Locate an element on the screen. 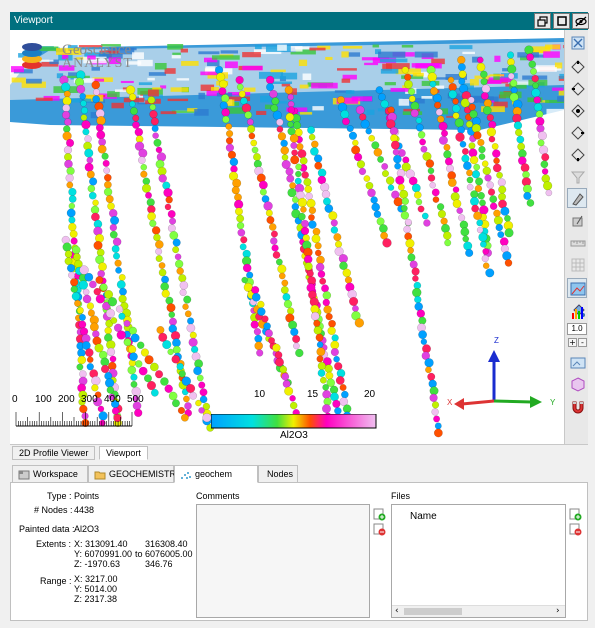 The image size is (595, 628). add-note-icon is located at coordinates (379, 514).